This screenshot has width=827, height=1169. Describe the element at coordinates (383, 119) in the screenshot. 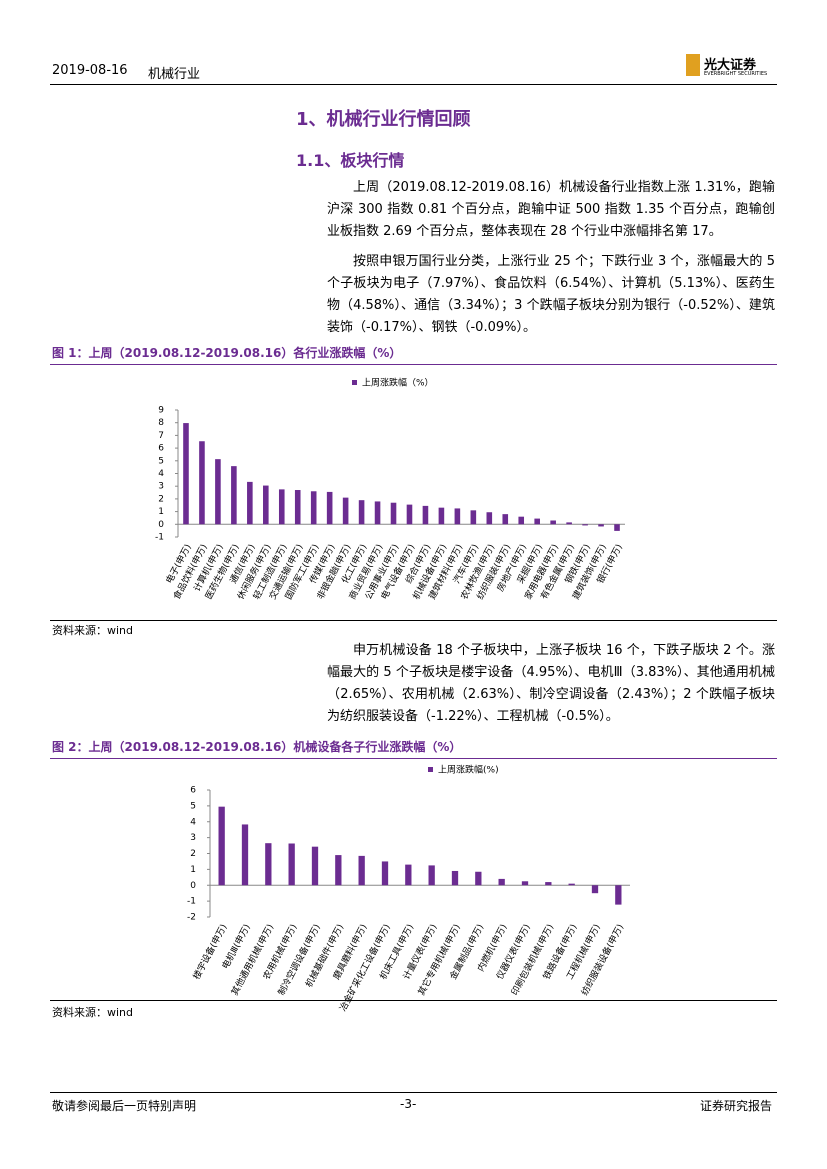

I see `heading: 1、机械行业行情回顾` at that location.